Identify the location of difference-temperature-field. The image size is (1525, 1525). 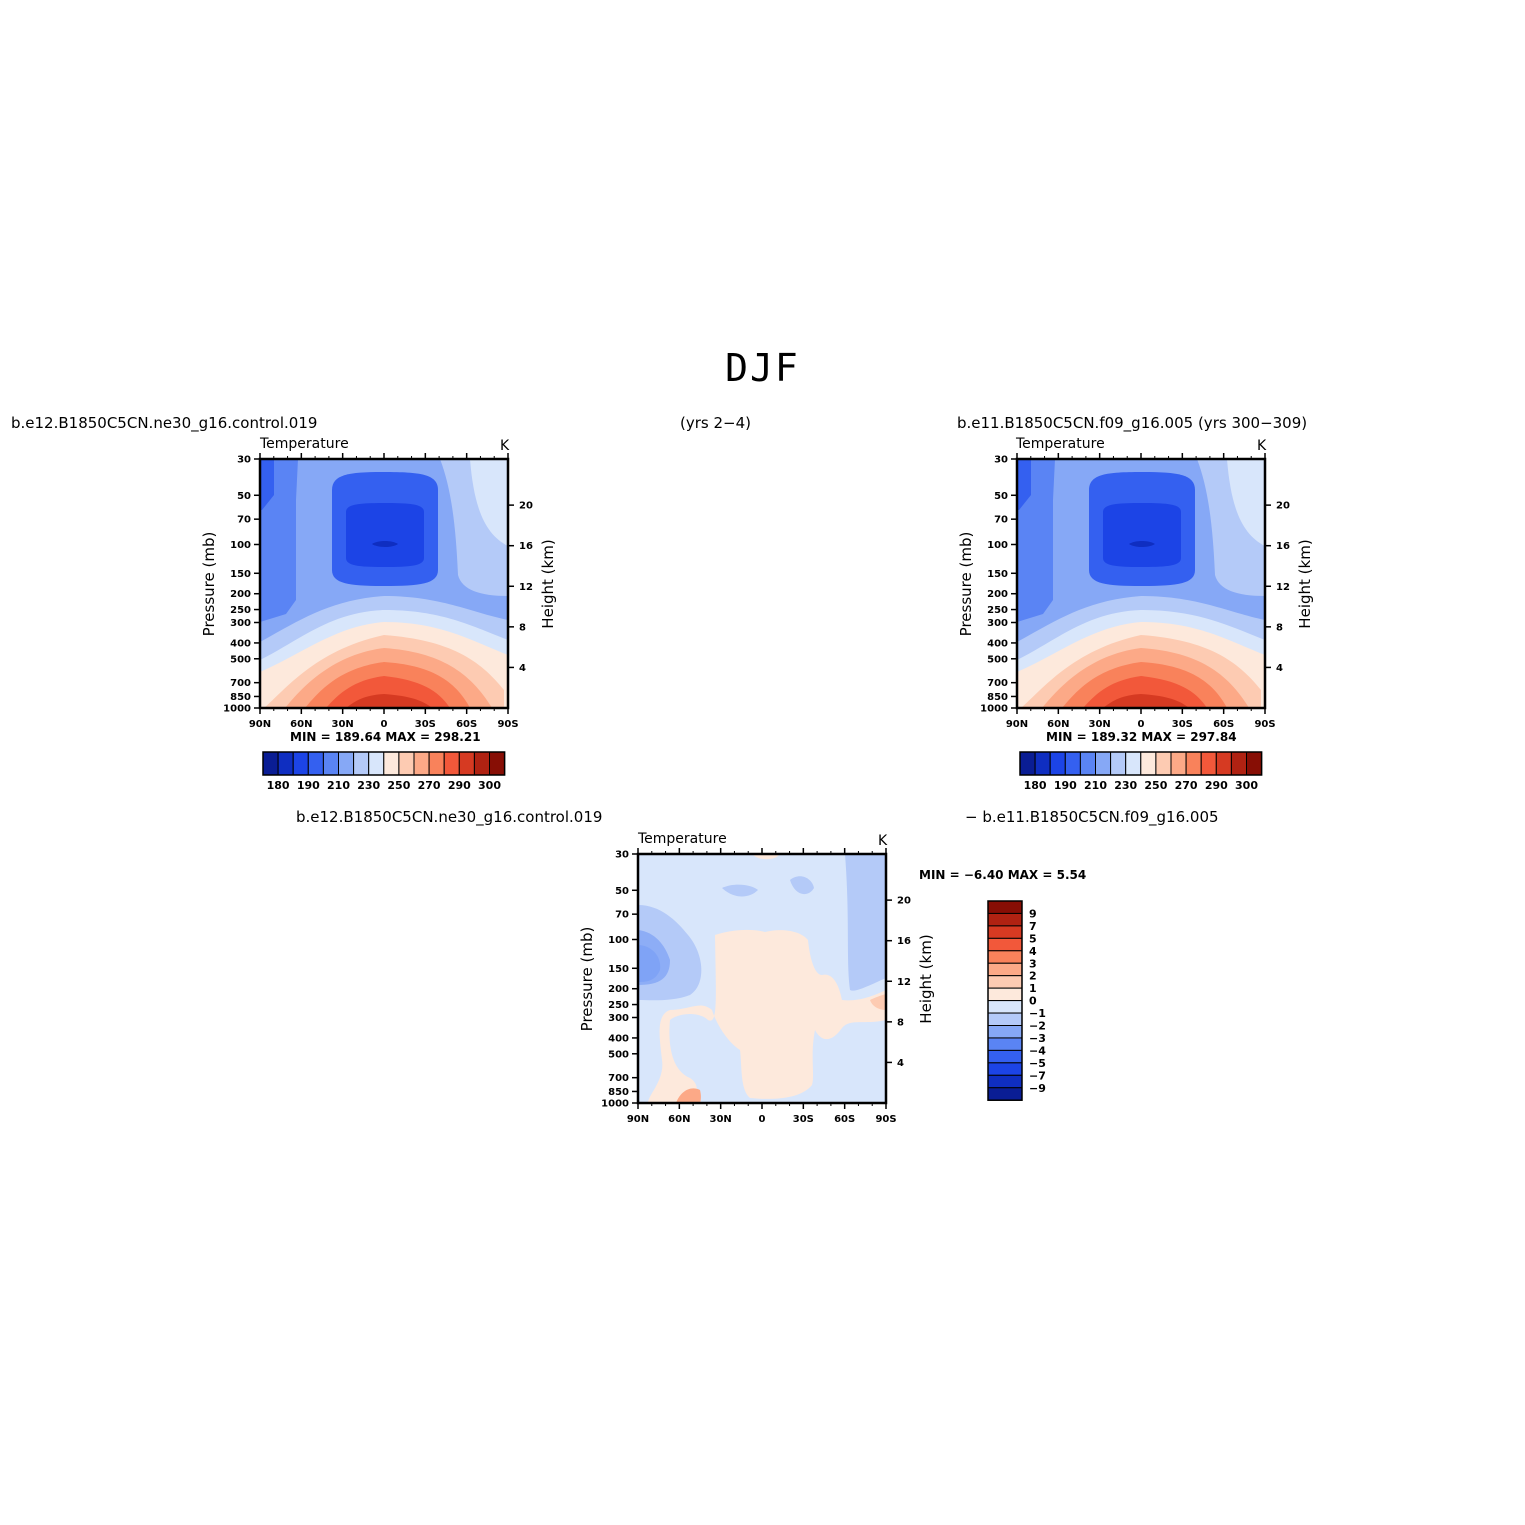
(762, 978).